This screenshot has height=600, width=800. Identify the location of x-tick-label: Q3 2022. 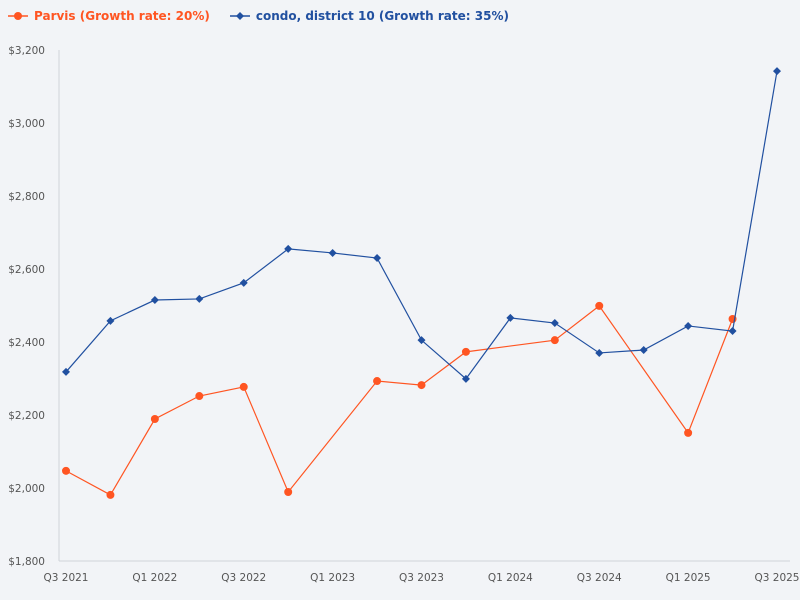
(243, 578).